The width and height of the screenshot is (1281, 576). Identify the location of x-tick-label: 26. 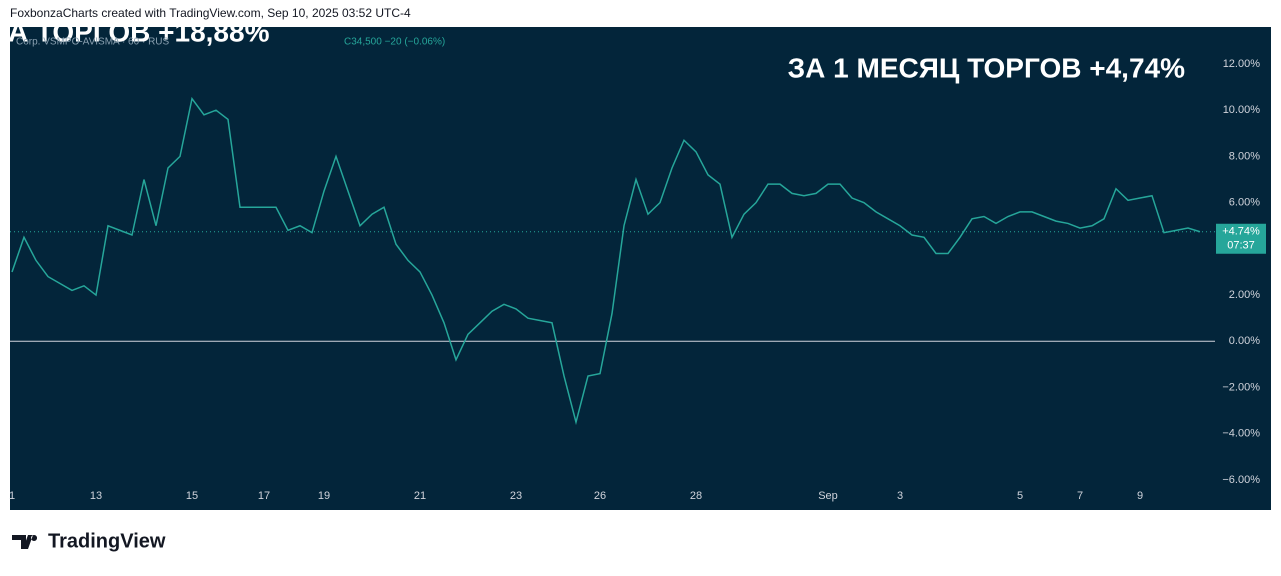
(600, 496).